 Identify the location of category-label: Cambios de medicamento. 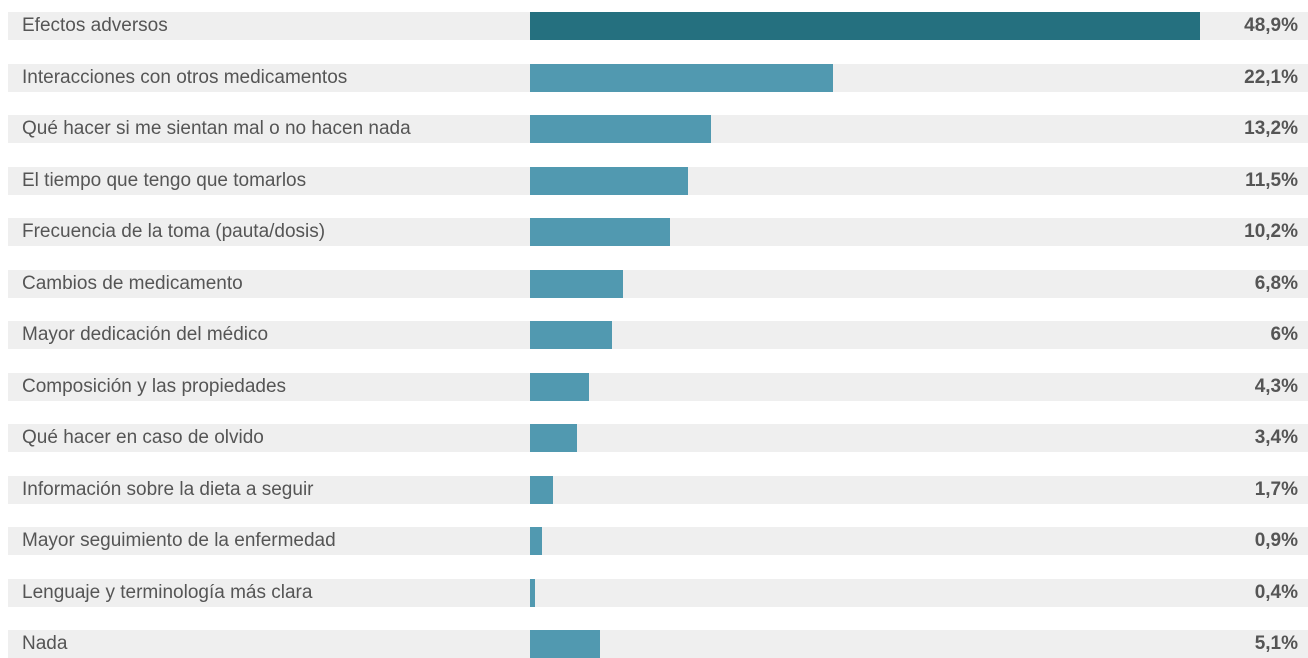
(132, 283).